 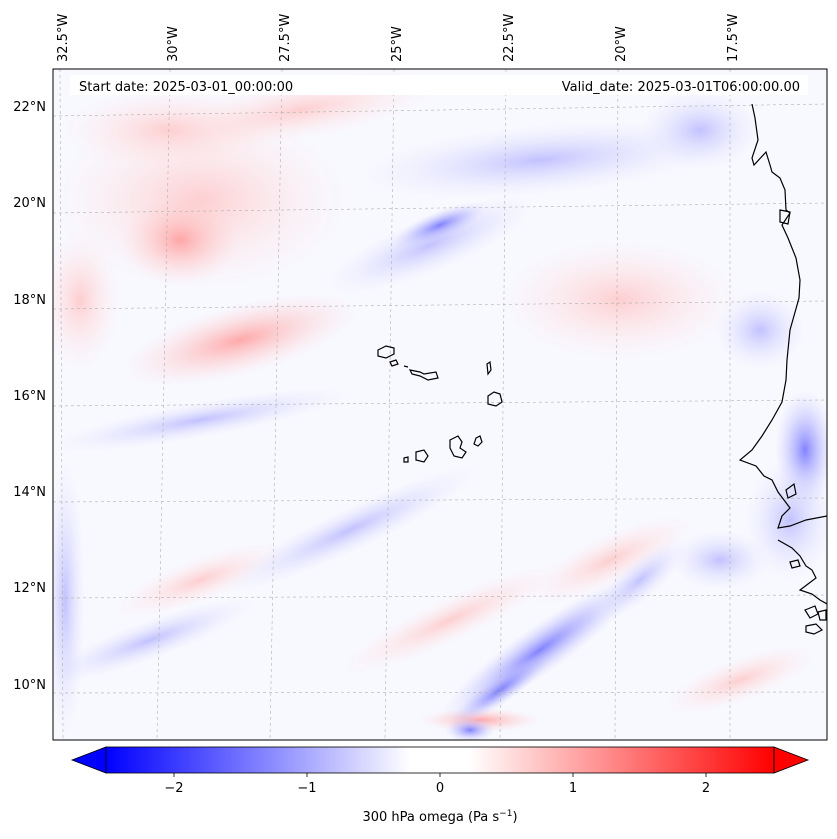 I want to click on colorbar-low-extend, so click(x=88, y=760).